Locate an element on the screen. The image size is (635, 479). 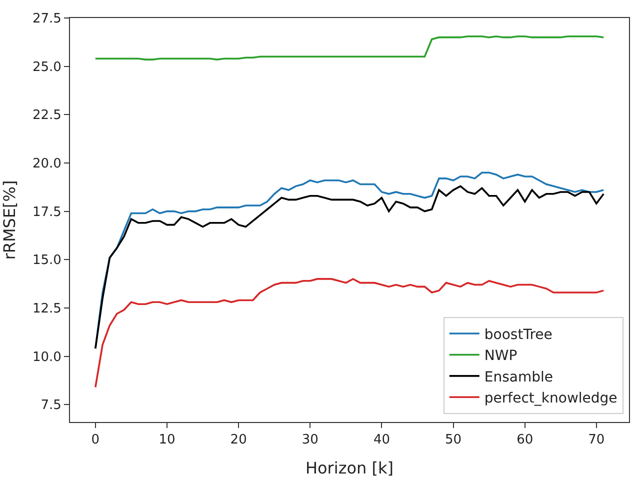
y-axis-title: rRMSE[%] is located at coordinates (9, 220).